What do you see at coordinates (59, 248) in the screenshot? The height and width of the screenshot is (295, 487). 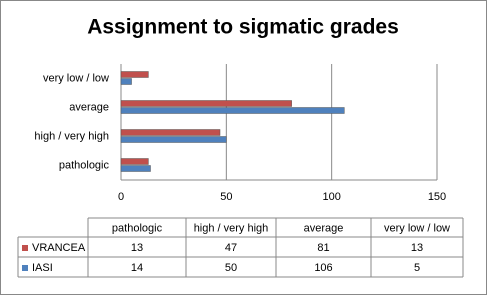 I see `legend-label: VRANCEA` at bounding box center [59, 248].